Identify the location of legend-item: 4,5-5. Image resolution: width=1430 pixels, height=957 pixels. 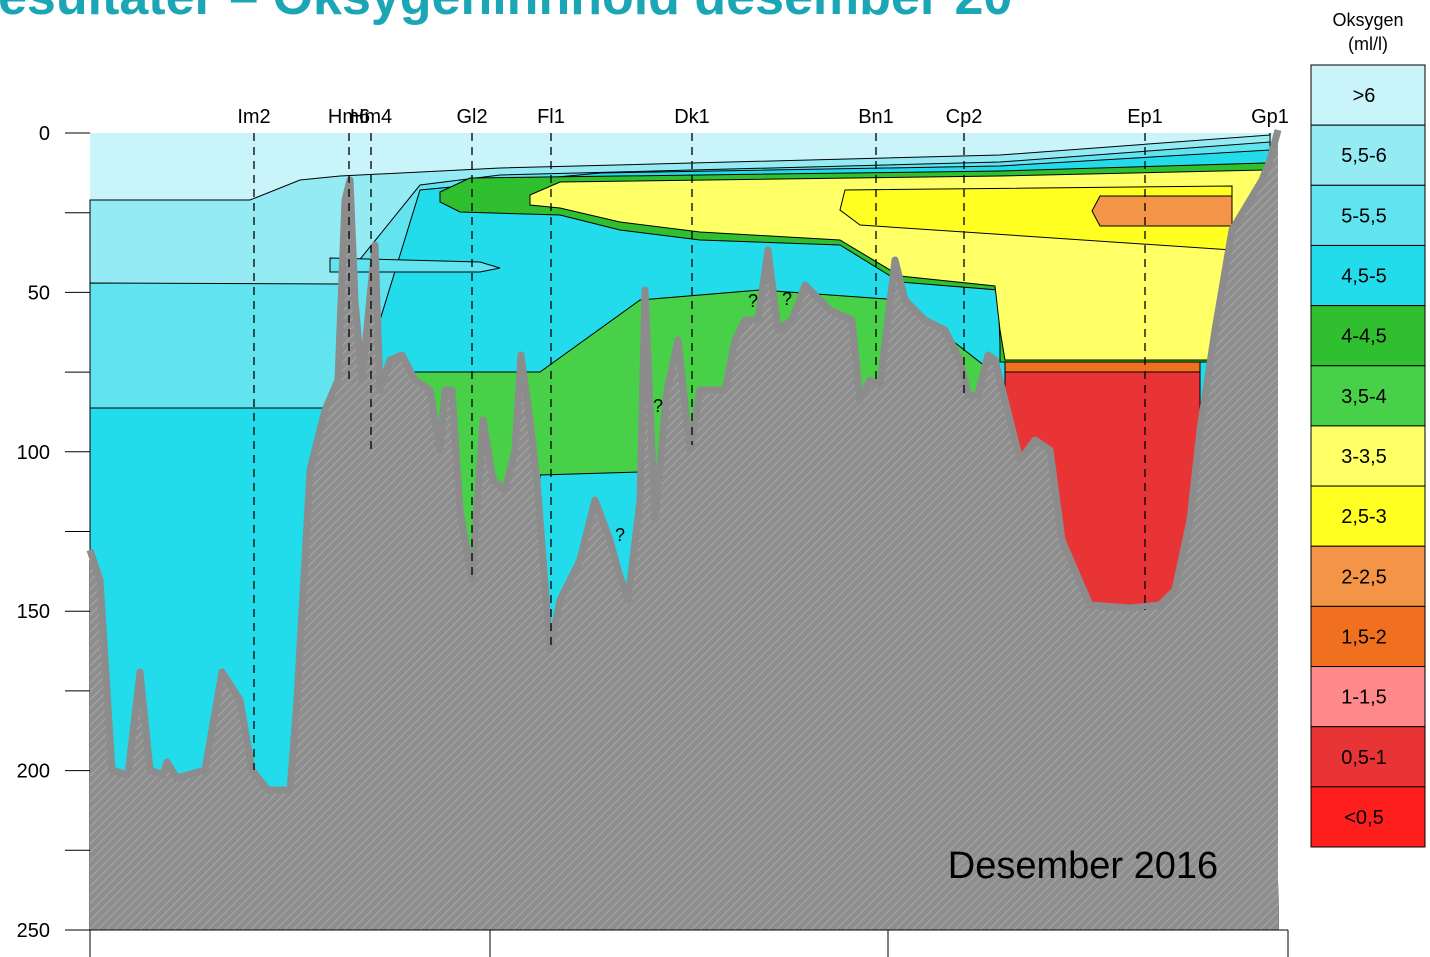
(1368, 275).